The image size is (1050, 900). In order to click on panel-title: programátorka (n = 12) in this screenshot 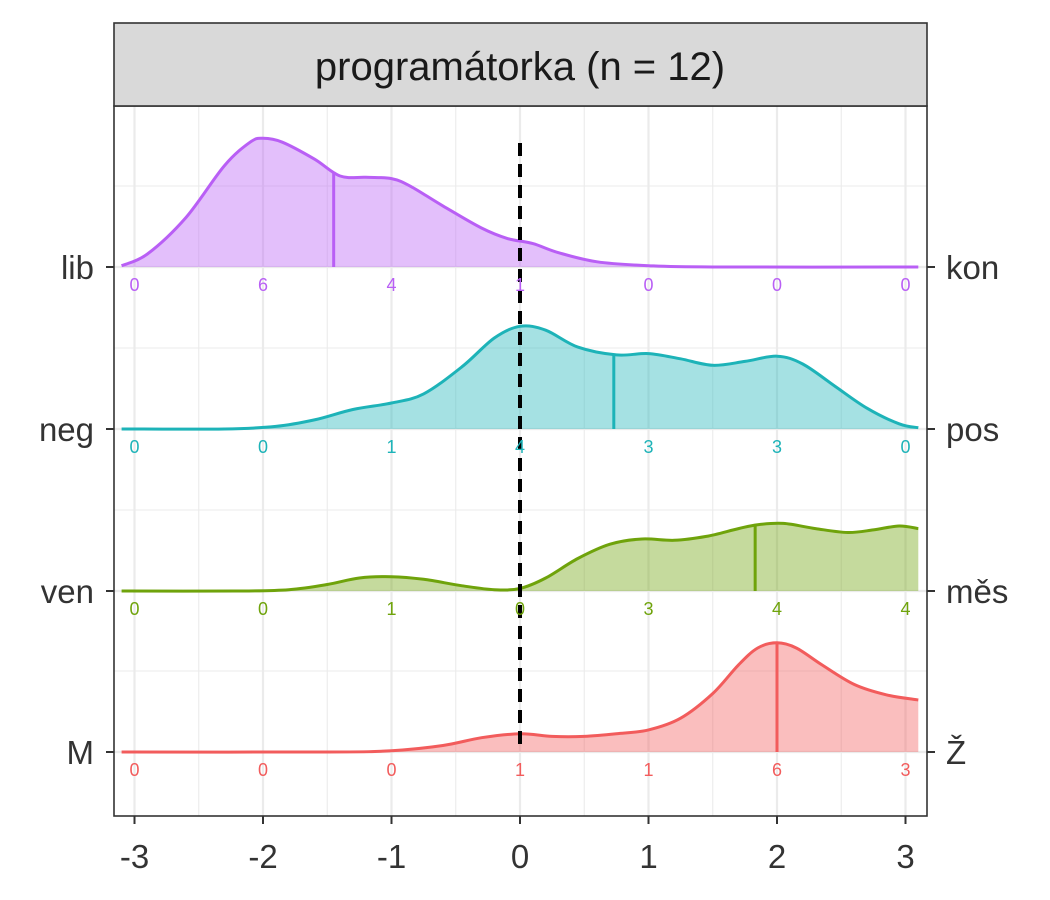, I will do `click(520, 67)`.